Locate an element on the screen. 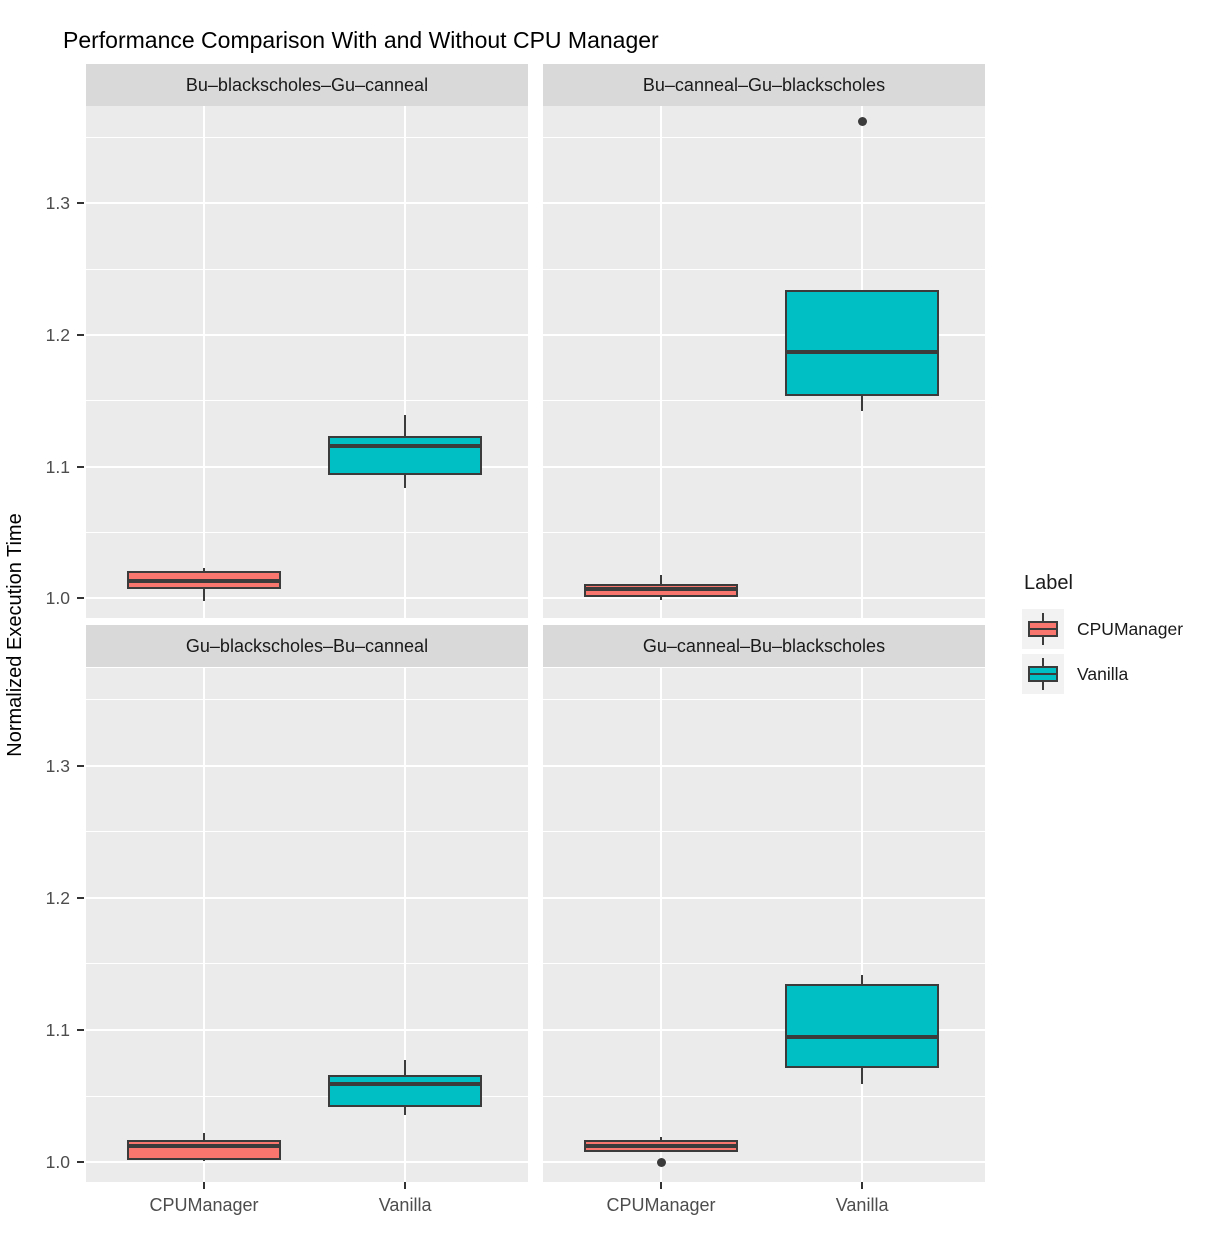  legend: Label CPUManager Vanilla is located at coordinates (1102, 635).